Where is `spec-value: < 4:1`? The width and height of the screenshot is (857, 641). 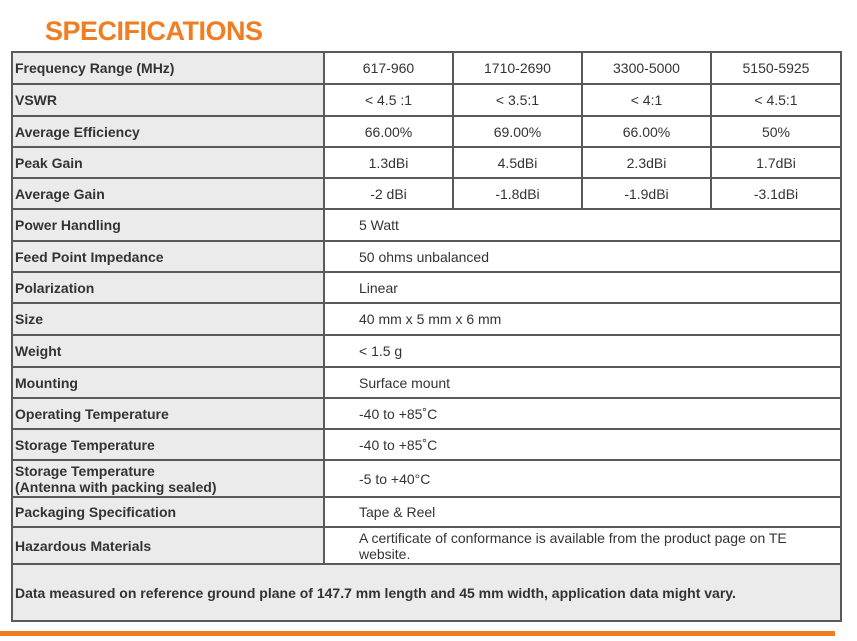 spec-value: < 4:1 is located at coordinates (646, 100).